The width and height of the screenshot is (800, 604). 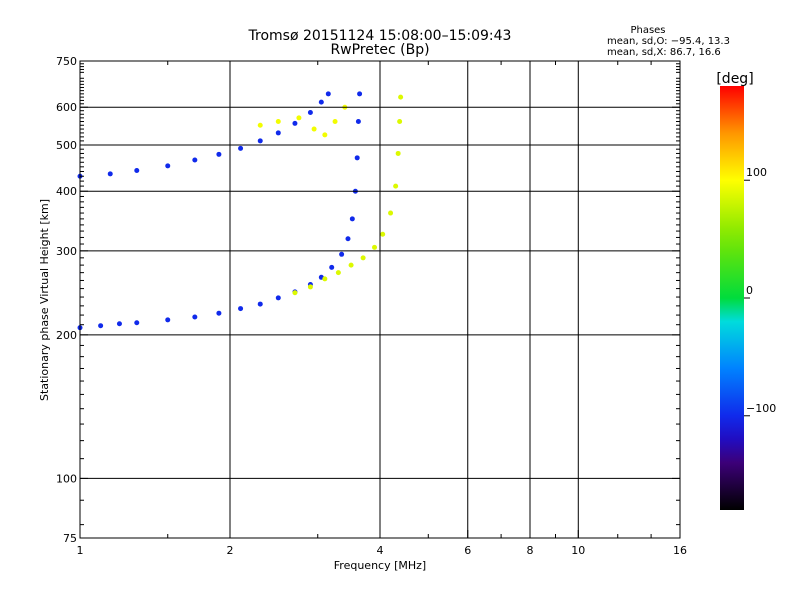 What do you see at coordinates (664, 52) in the screenshot?
I see `stats-x-mode: mean, sd,X: 86.7, 16.6` at bounding box center [664, 52].